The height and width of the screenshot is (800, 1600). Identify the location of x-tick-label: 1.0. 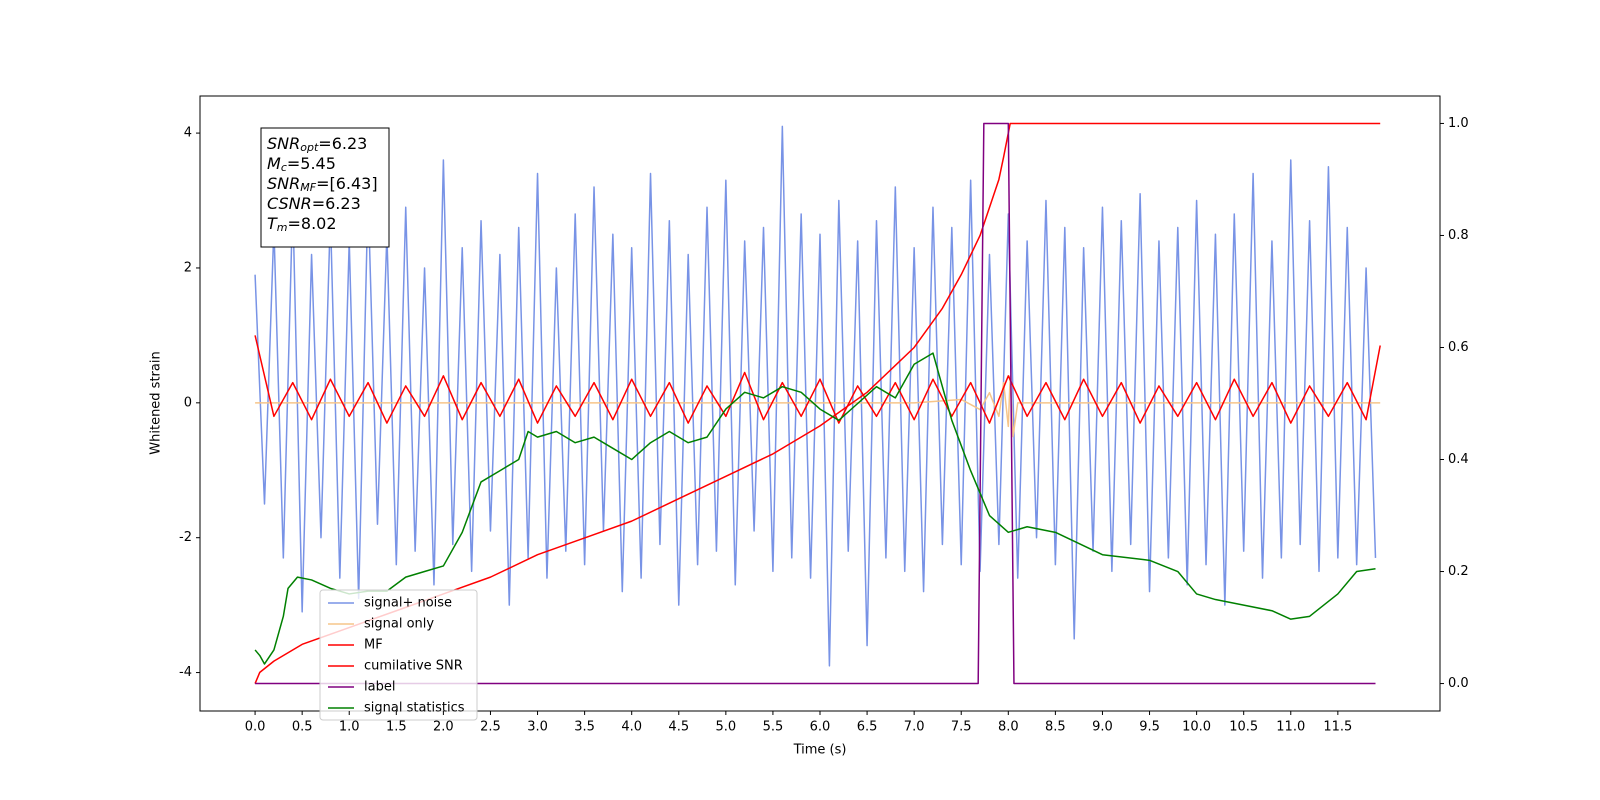
(349, 727).